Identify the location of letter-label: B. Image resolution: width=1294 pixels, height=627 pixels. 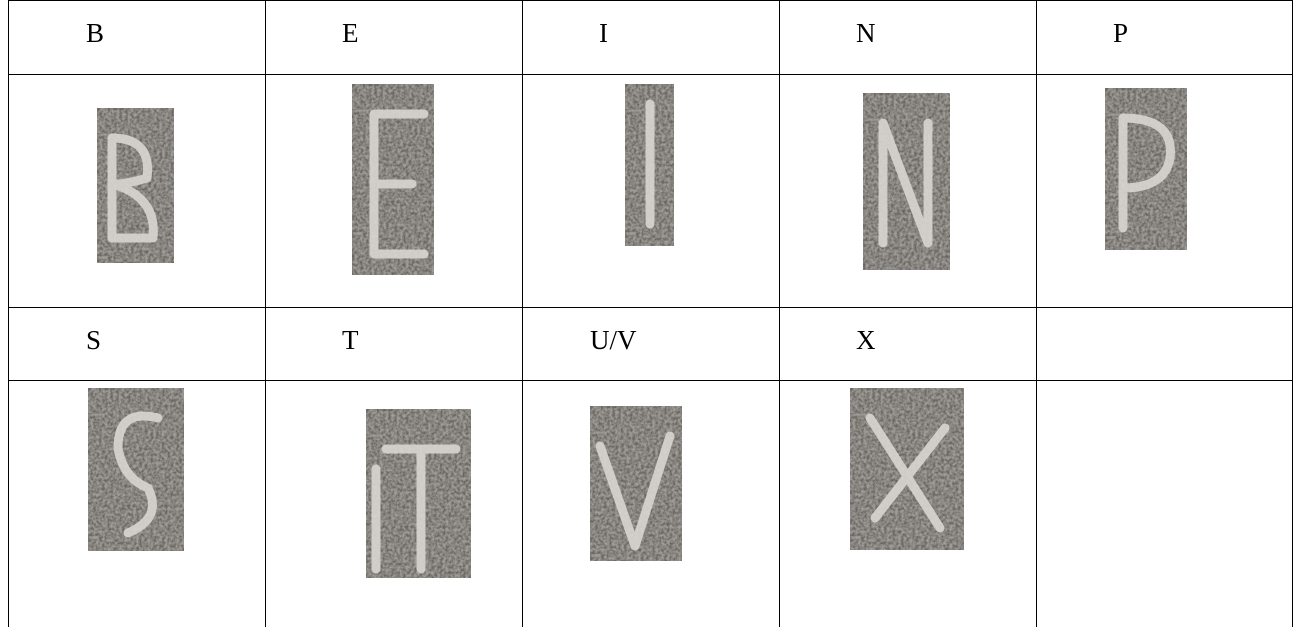
(95, 33).